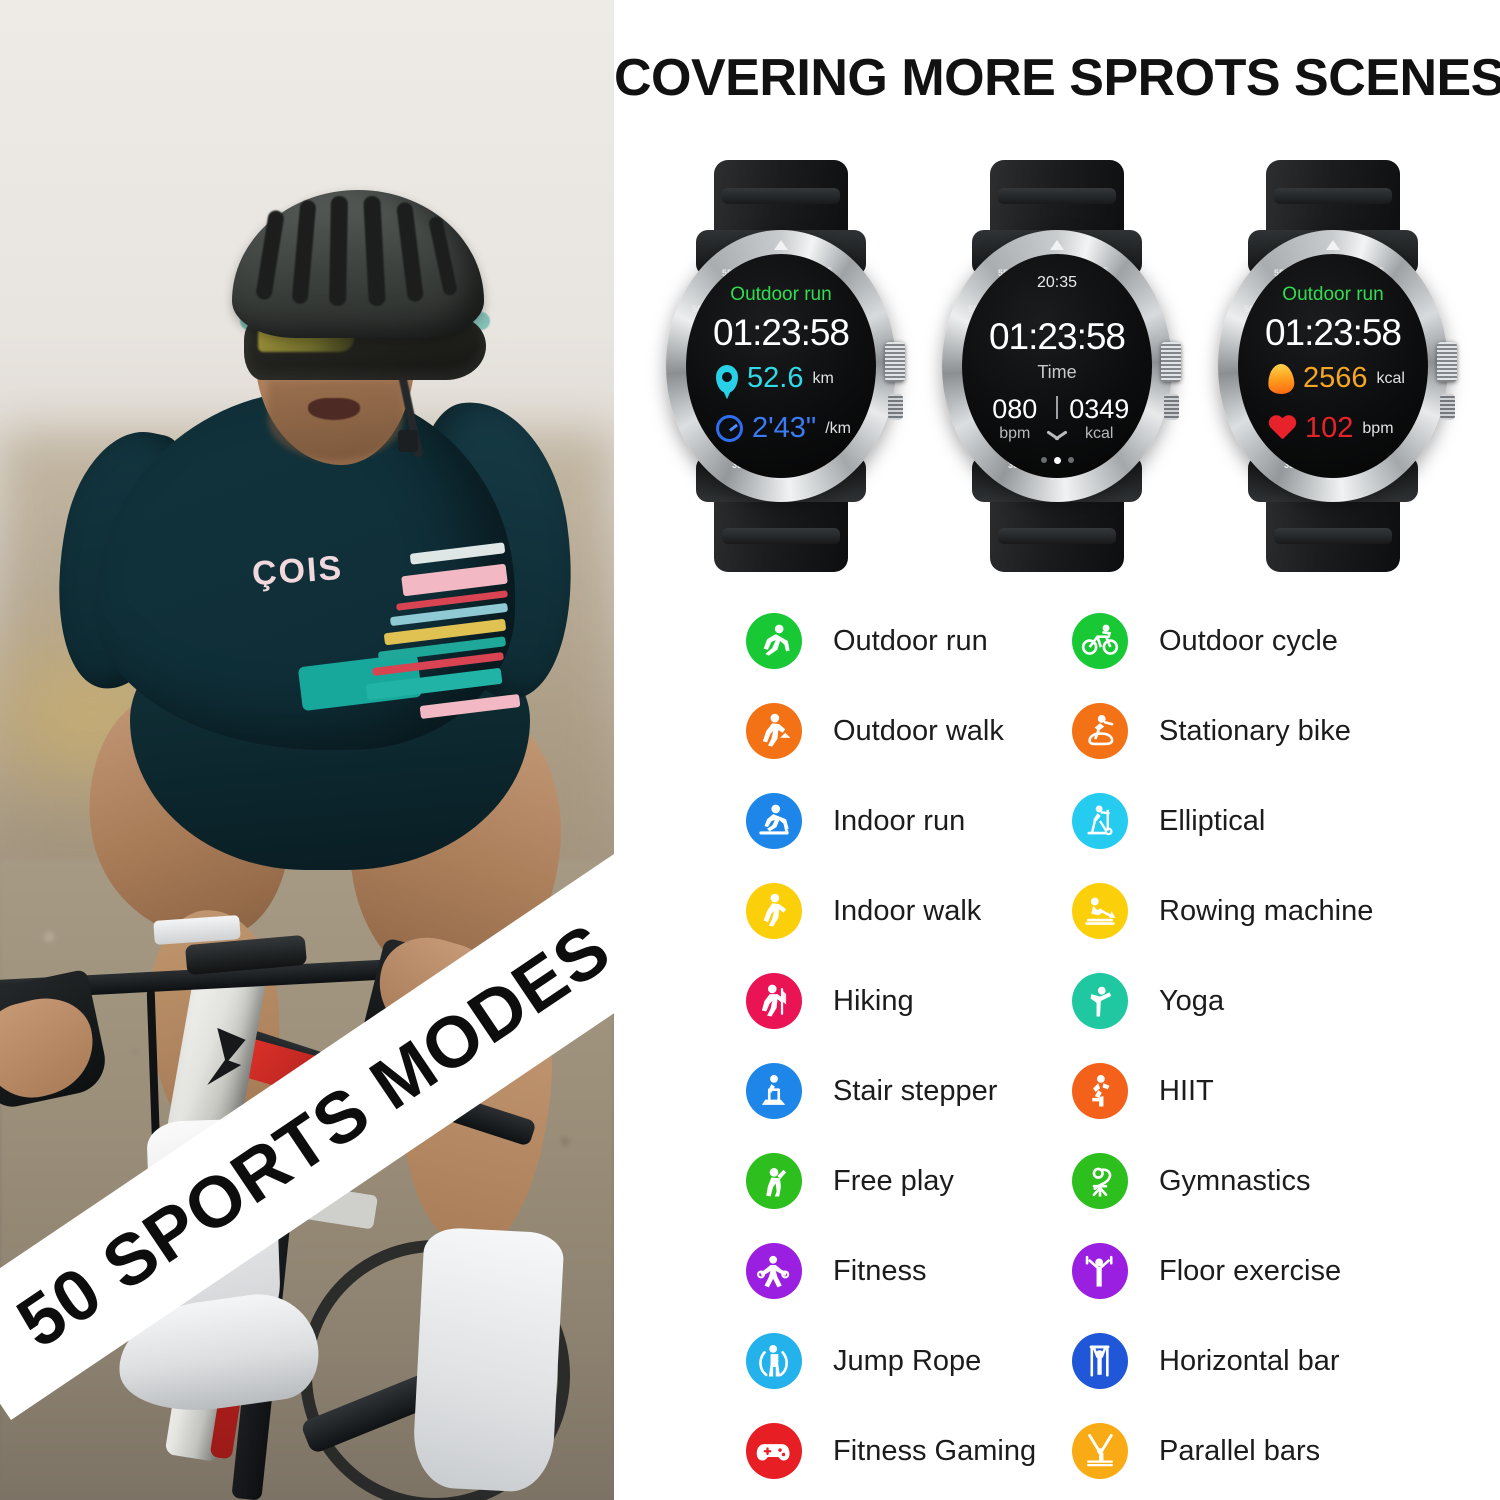 Image resolution: width=1500 pixels, height=1500 pixels. What do you see at coordinates (956, 821) in the screenshot?
I see `sport-mode-row: Indoor run` at bounding box center [956, 821].